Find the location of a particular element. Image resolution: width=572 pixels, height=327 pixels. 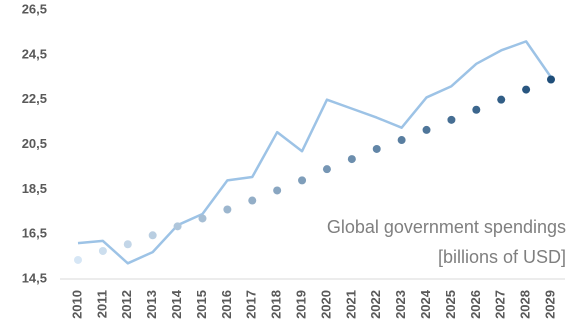

x-tick-label: 2012 is located at coordinates (126, 304).